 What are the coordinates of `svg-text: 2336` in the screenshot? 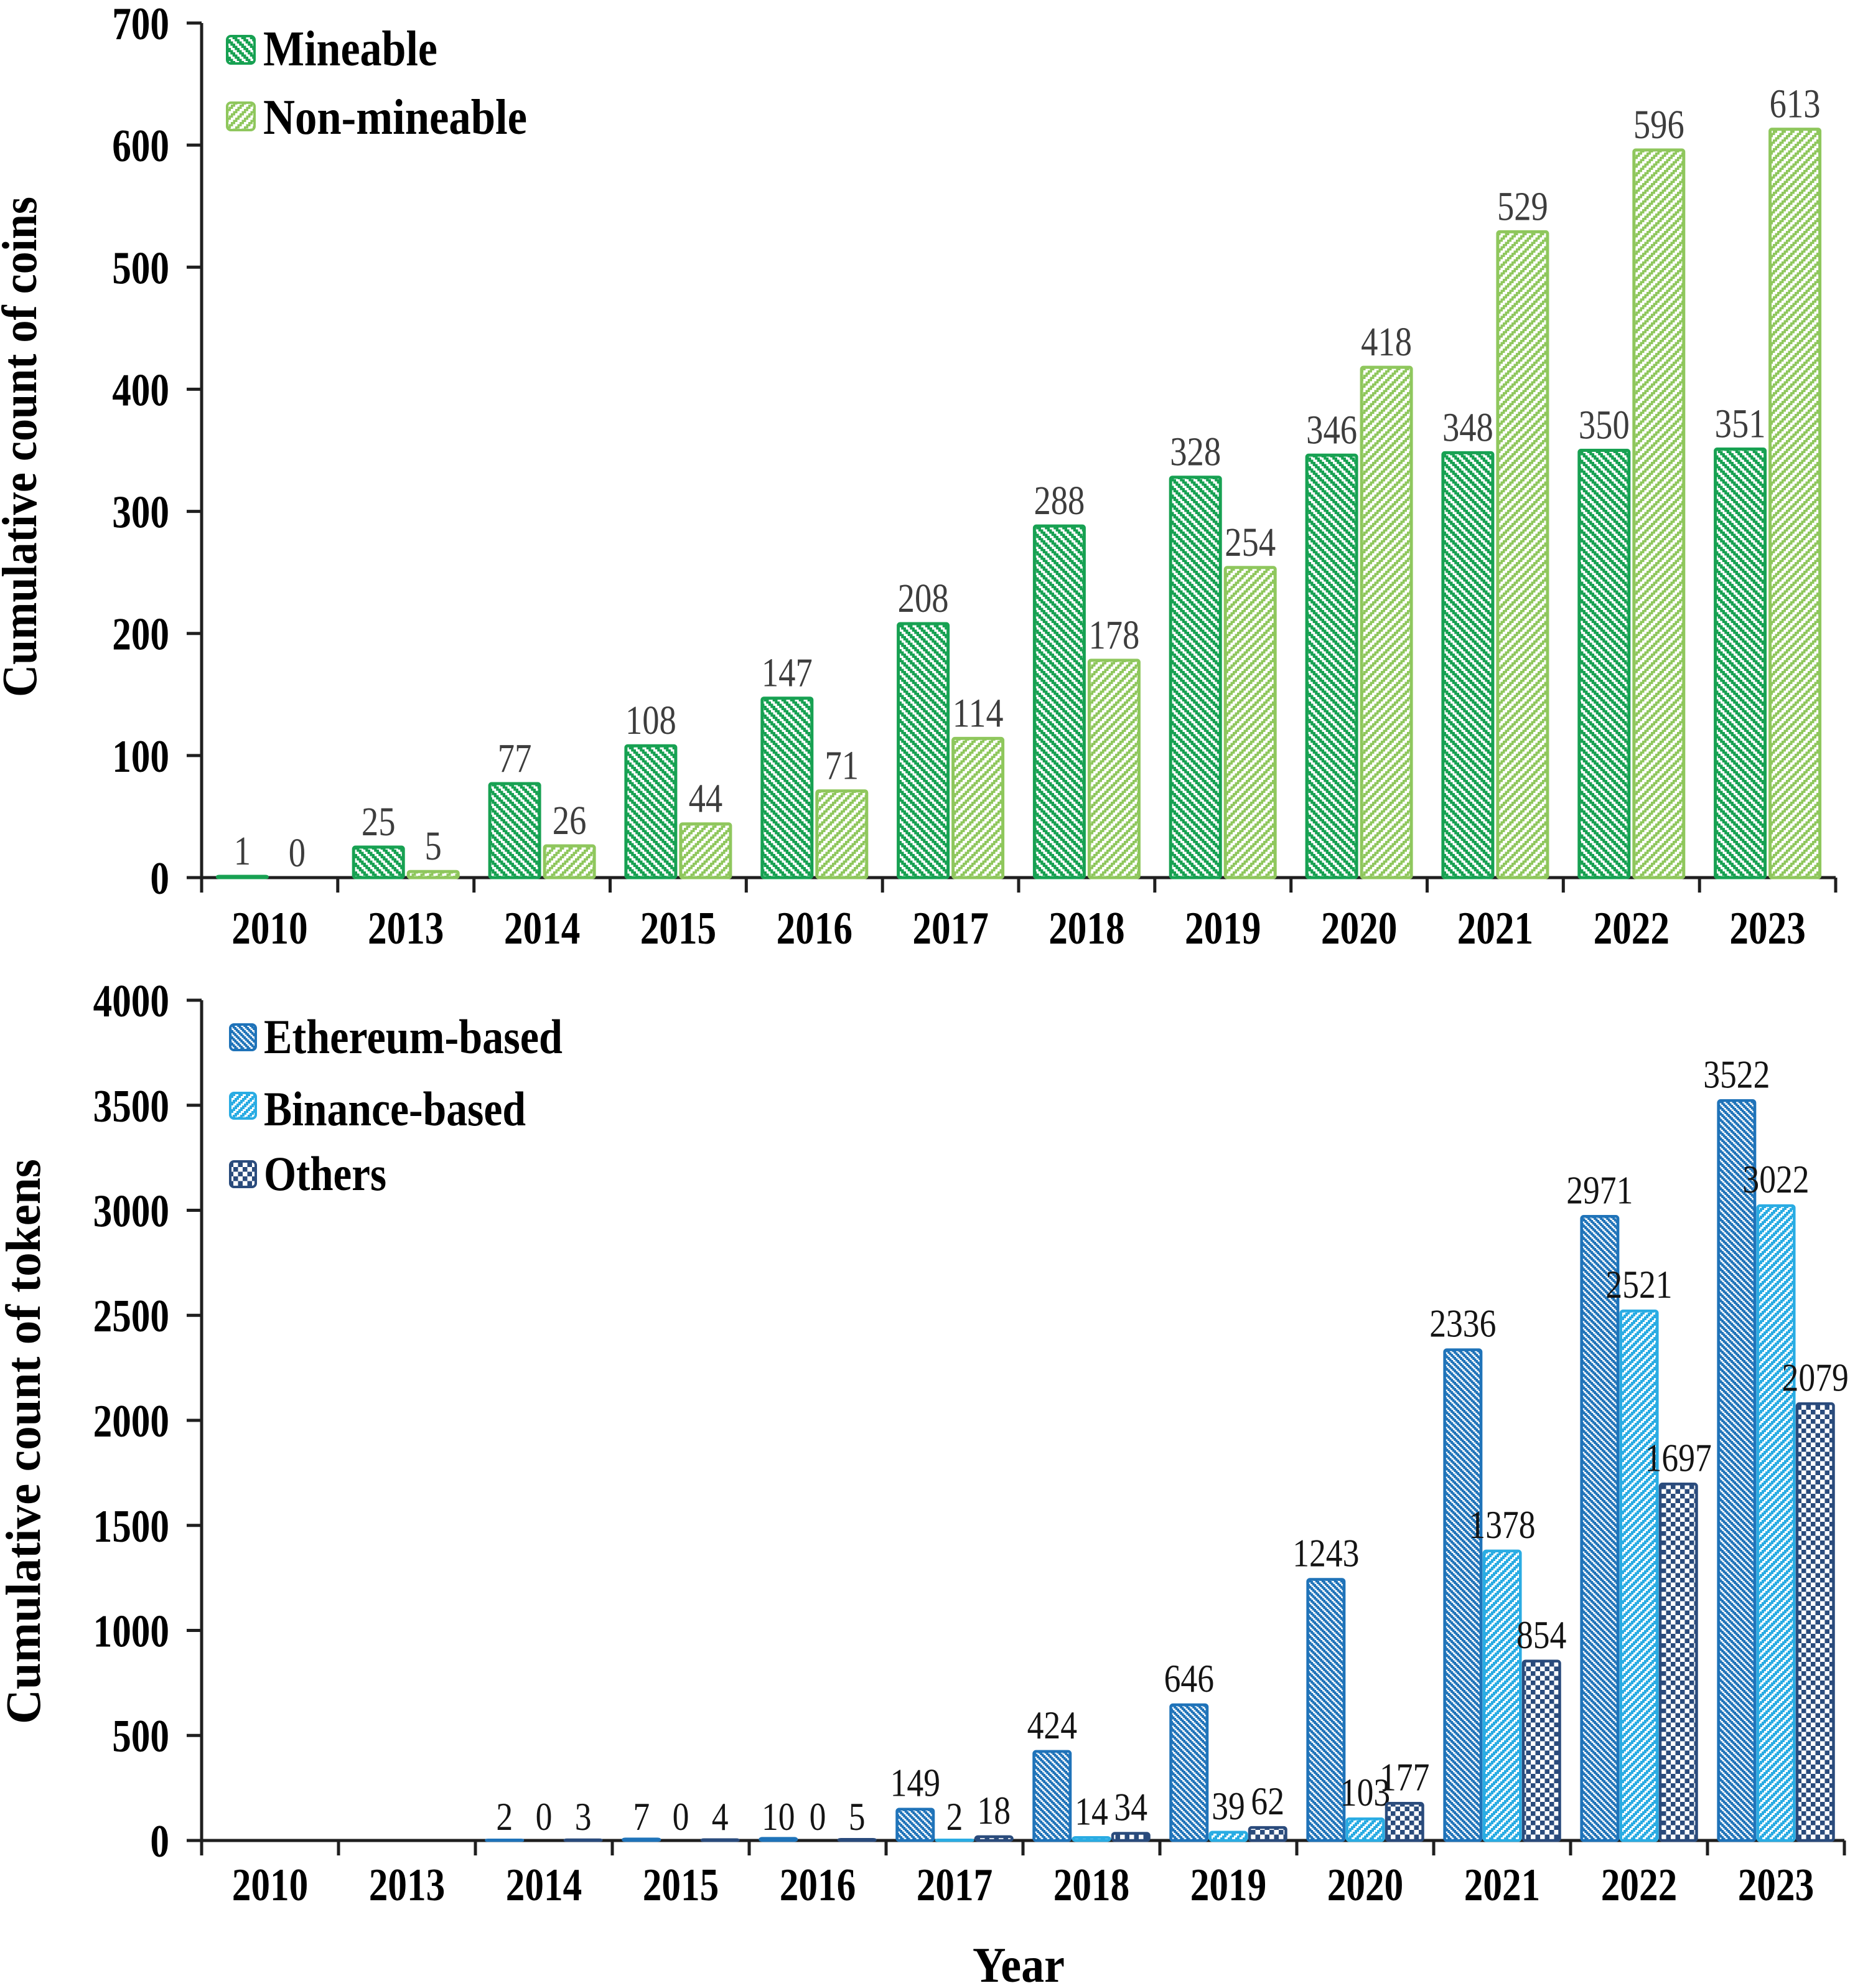 It's located at (1462, 1323).